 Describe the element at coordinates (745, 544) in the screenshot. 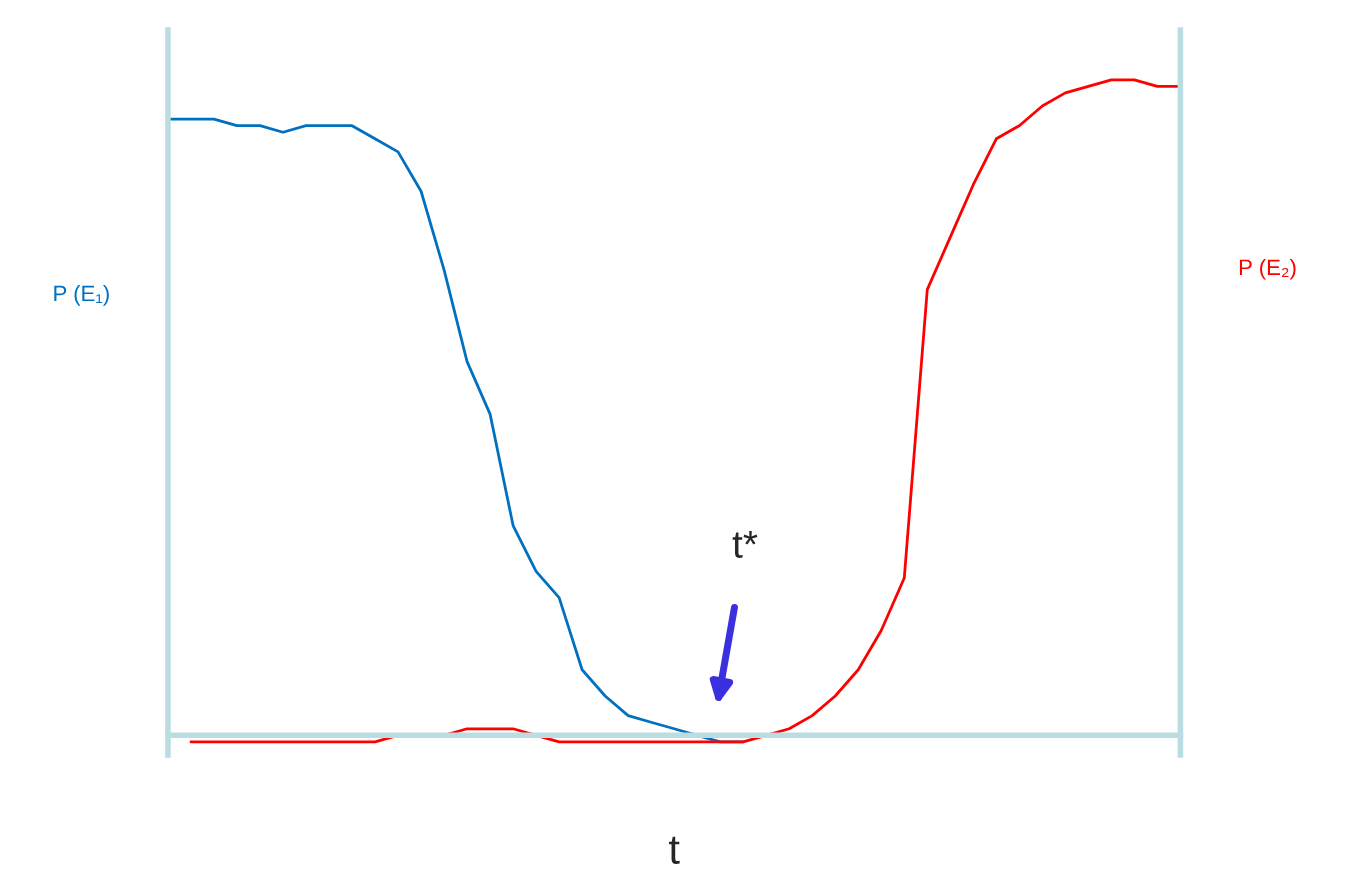

I see `annotation: t*` at that location.